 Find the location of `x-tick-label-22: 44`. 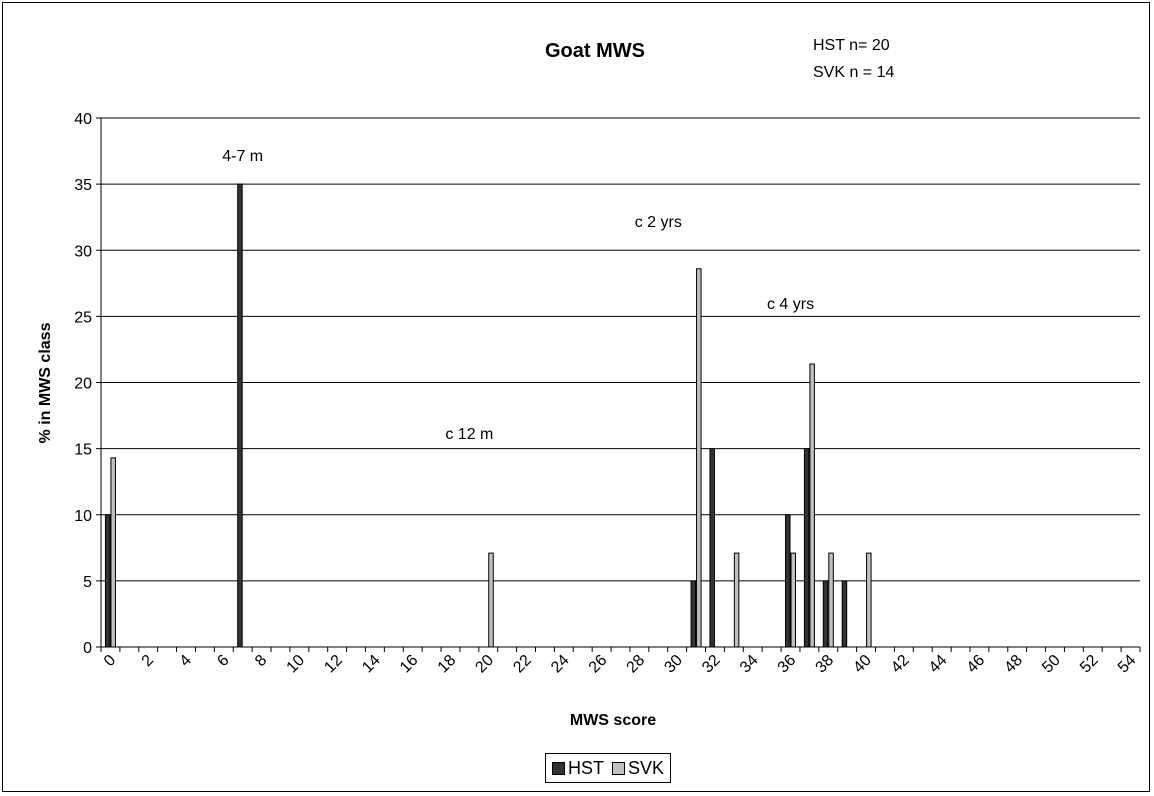

x-tick-label-22: 44 is located at coordinates (938, 664).